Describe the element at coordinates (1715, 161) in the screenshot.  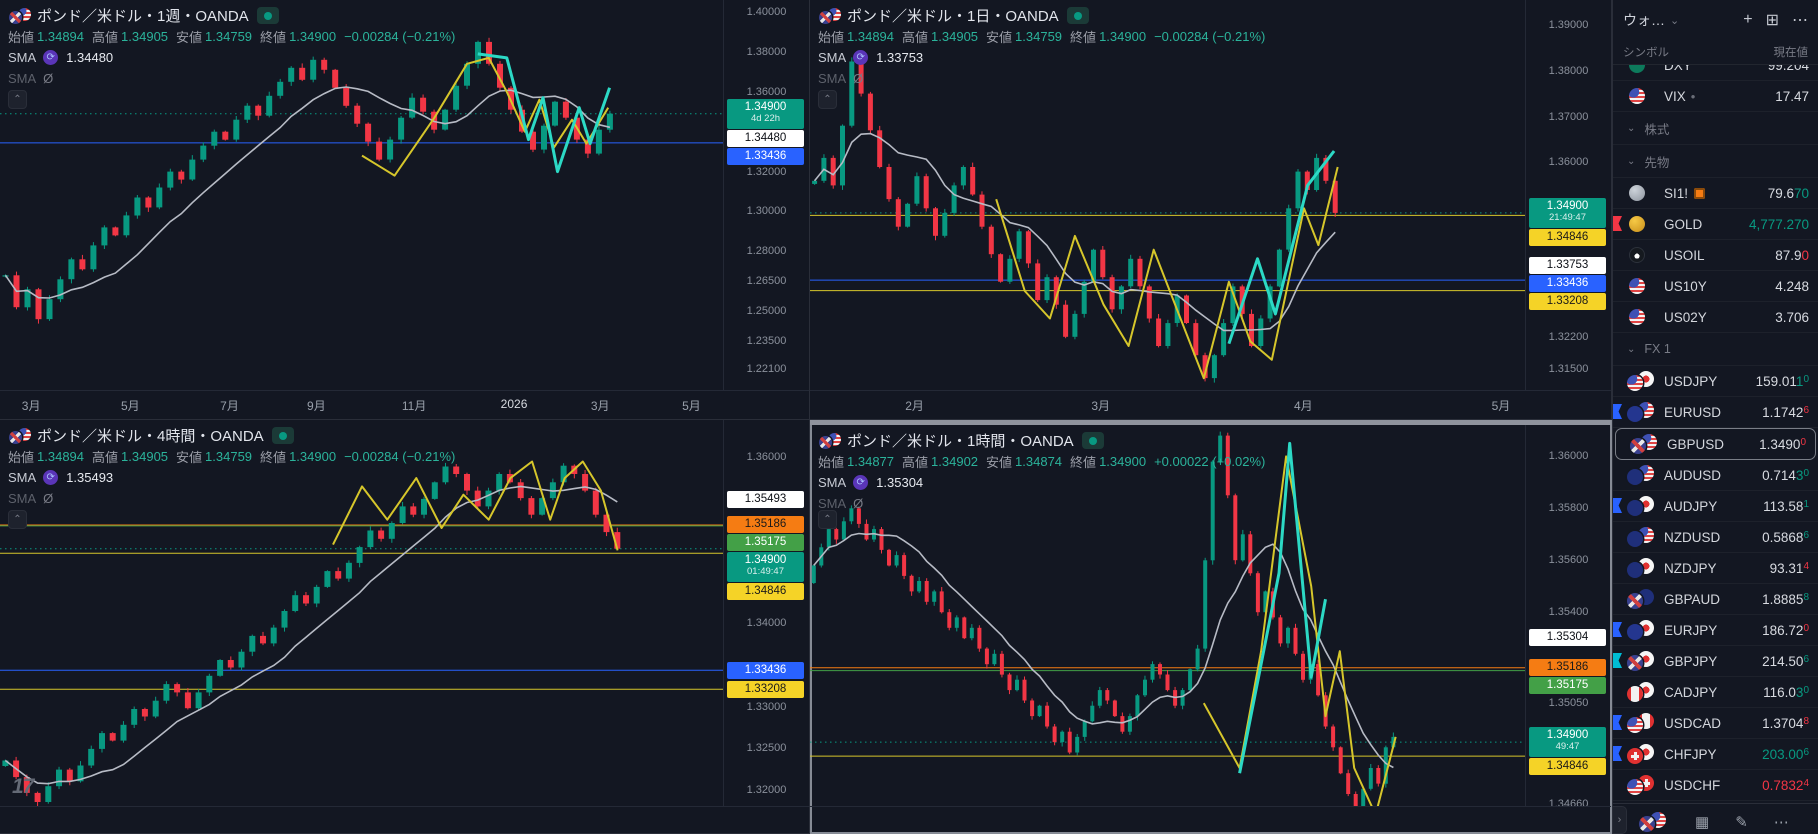
I see `watchlist-section-先物: ⌄ 先物` at that location.